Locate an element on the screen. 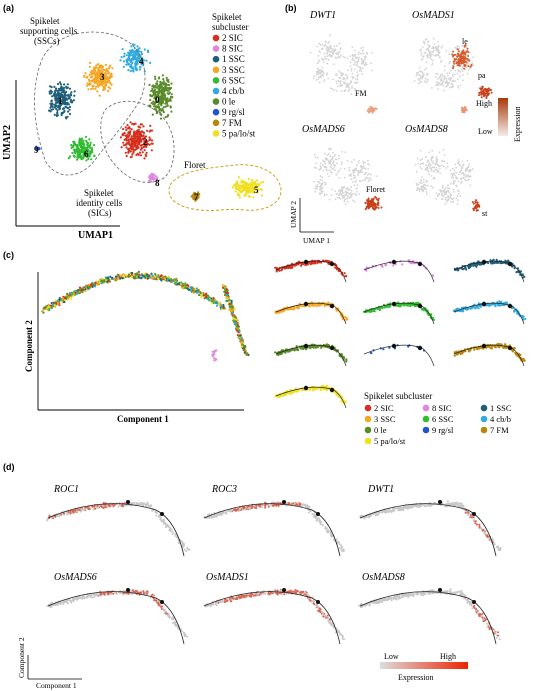 The image size is (539, 691). cluster-number: 1 is located at coordinates (60, 101).